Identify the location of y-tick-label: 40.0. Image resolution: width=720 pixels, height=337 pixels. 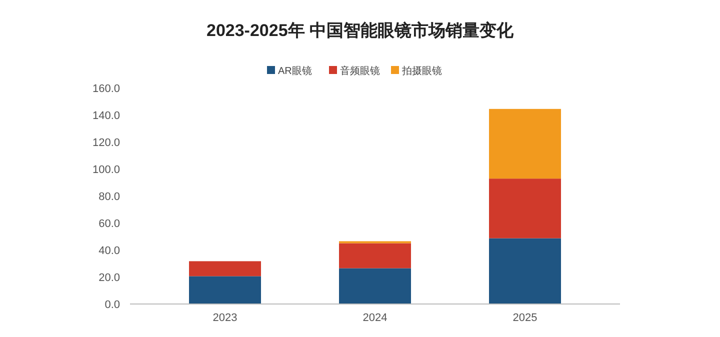
(109, 250).